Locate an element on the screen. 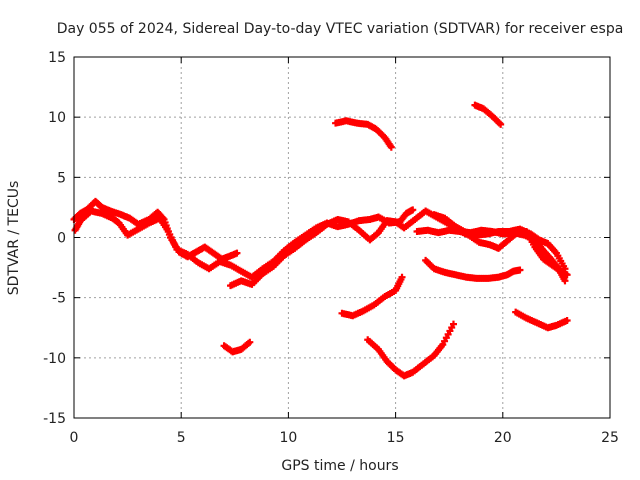  y-tick-label: -15 is located at coordinates (54, 419).